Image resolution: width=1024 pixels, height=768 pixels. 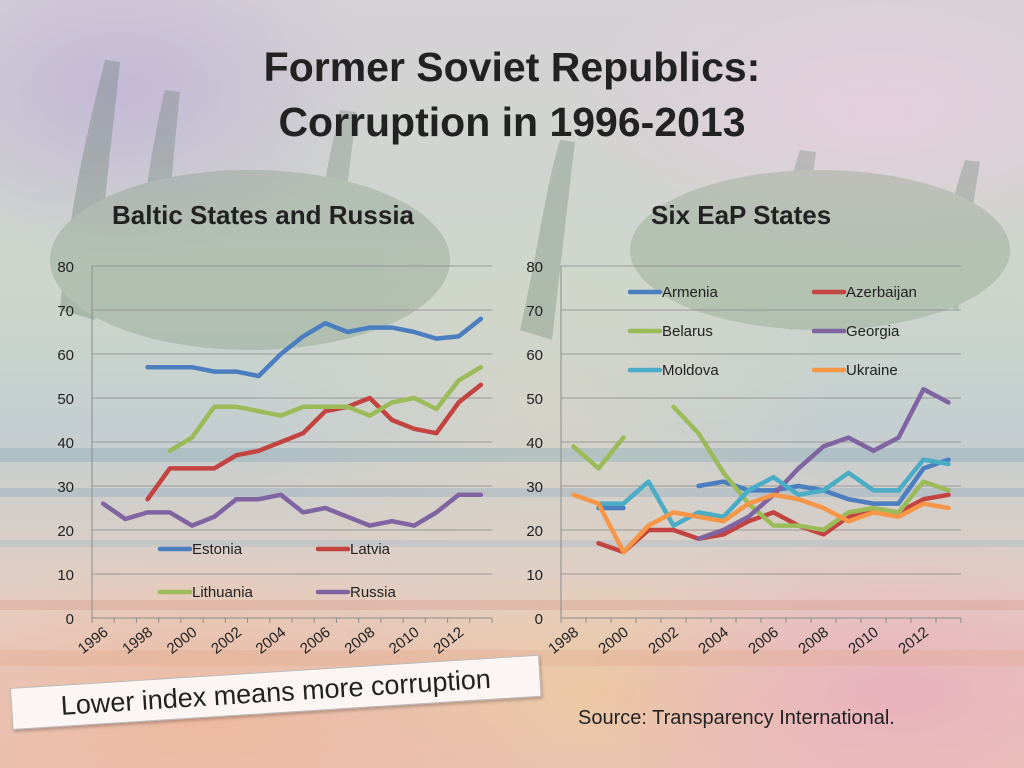 I want to click on series-line-ukraine, so click(x=761, y=523).